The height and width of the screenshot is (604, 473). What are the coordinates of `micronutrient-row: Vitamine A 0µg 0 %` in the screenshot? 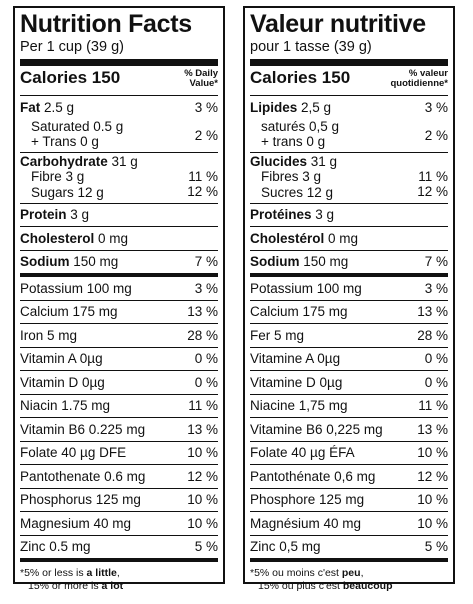 It's located at (349, 359).